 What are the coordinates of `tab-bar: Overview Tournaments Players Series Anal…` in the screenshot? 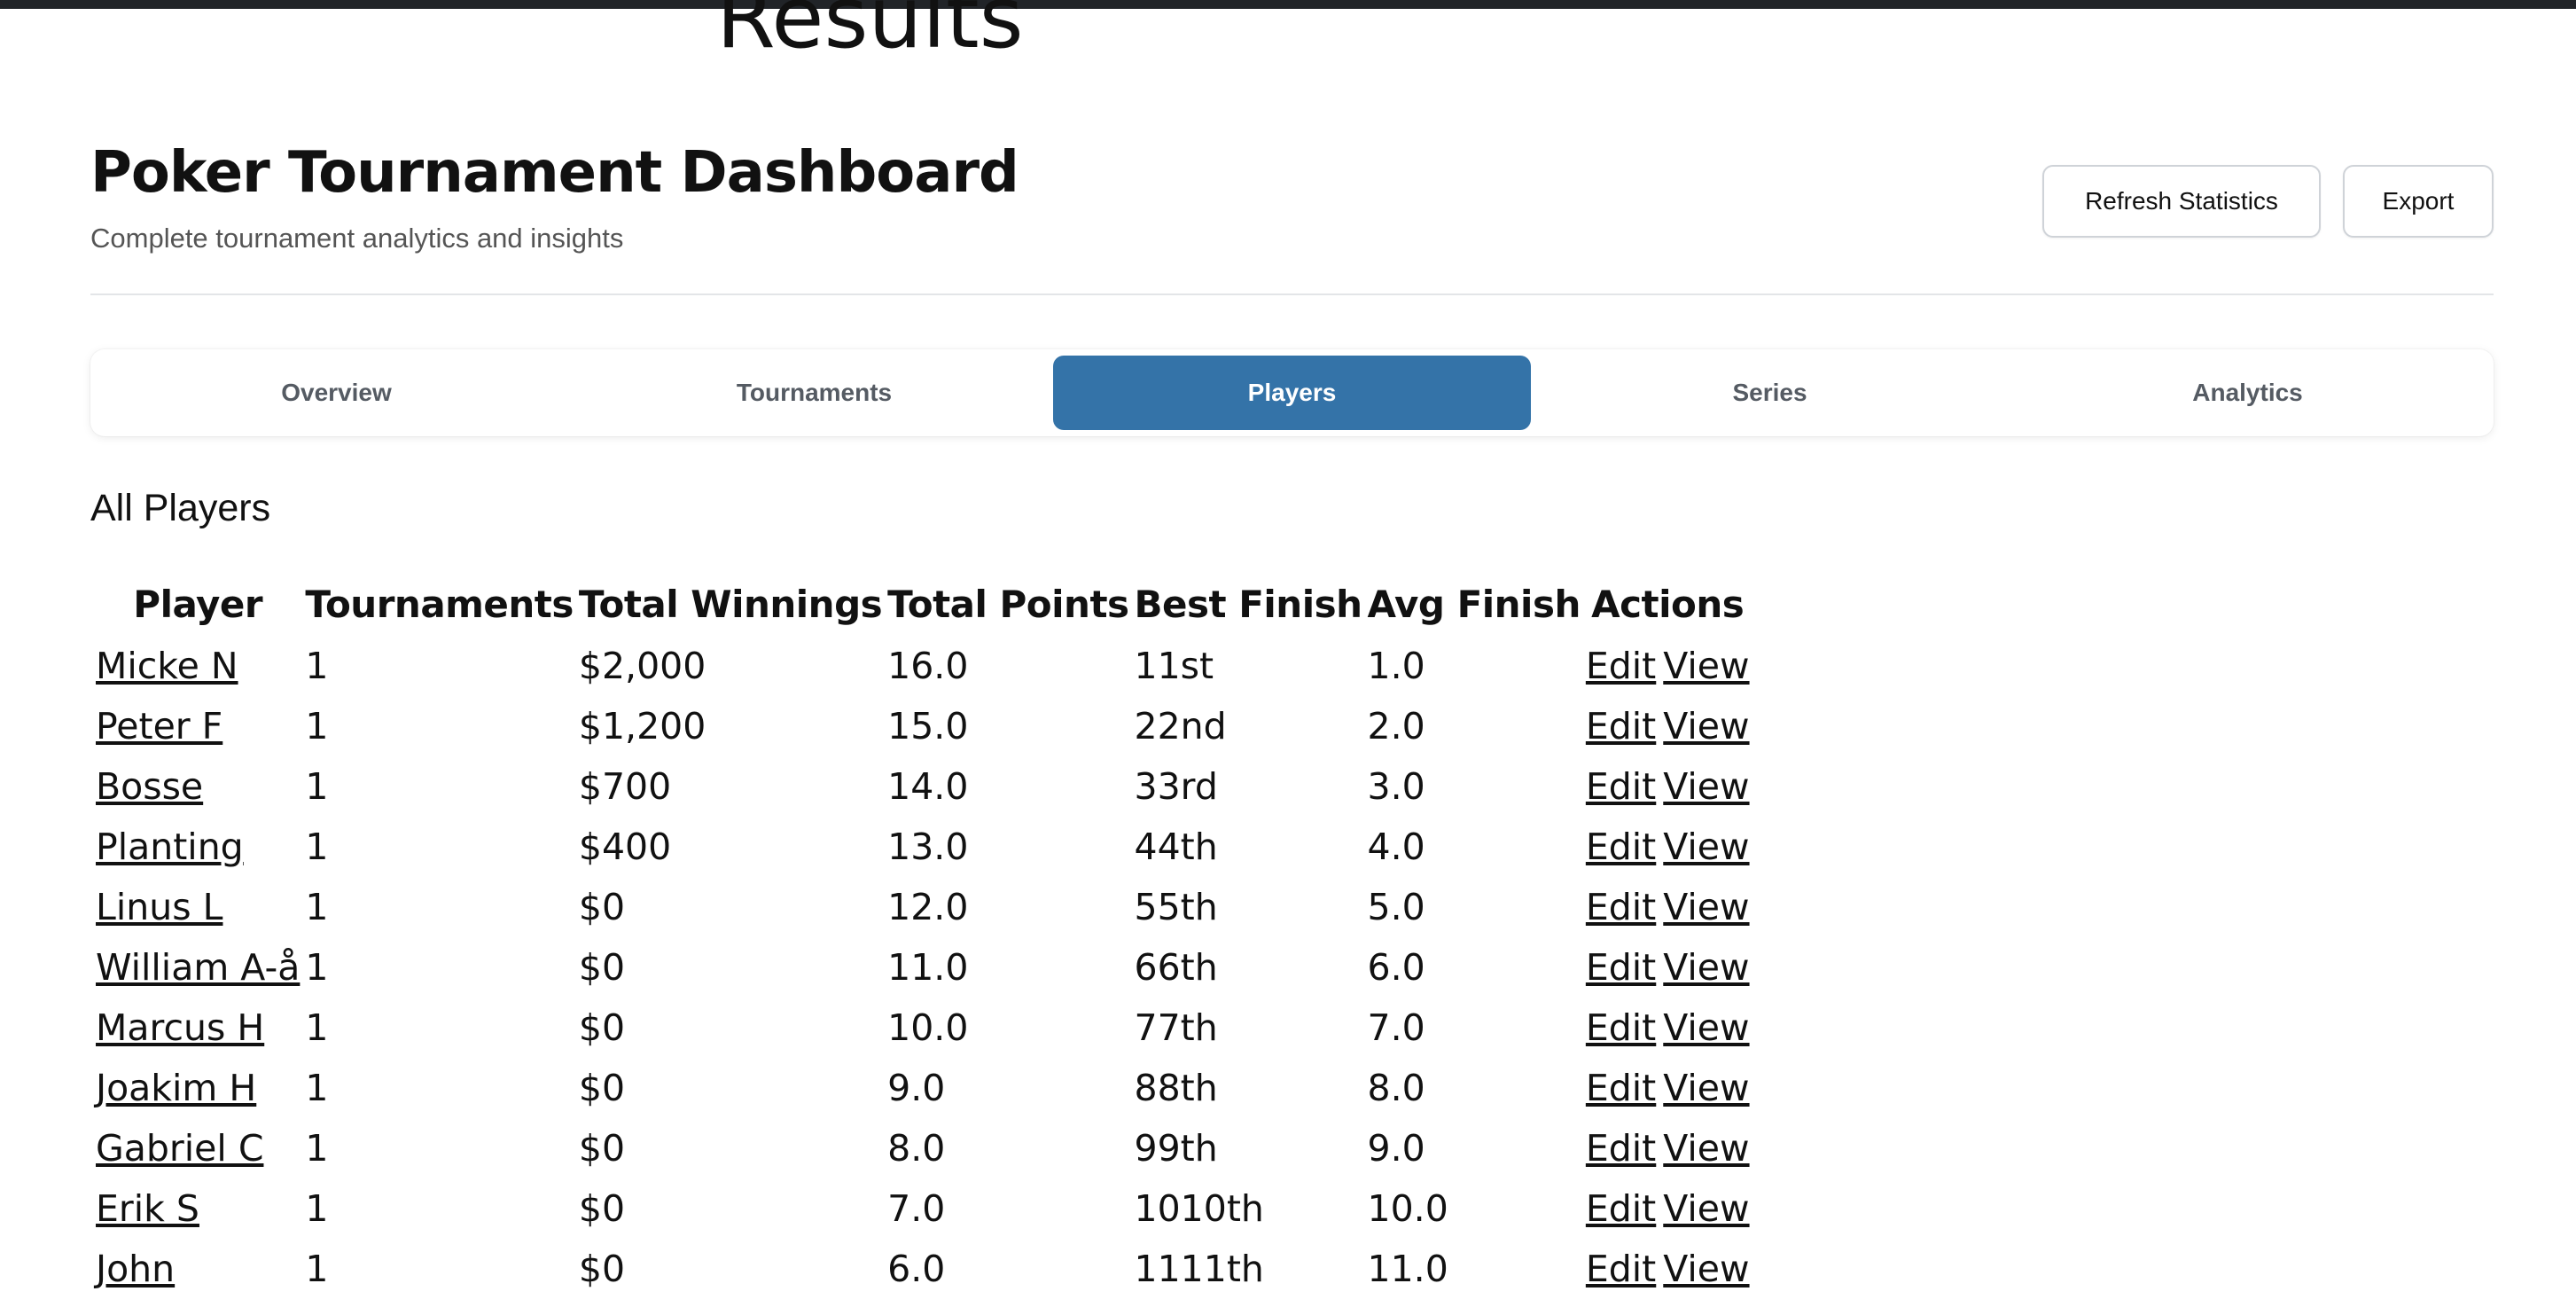 It's located at (1292, 392).